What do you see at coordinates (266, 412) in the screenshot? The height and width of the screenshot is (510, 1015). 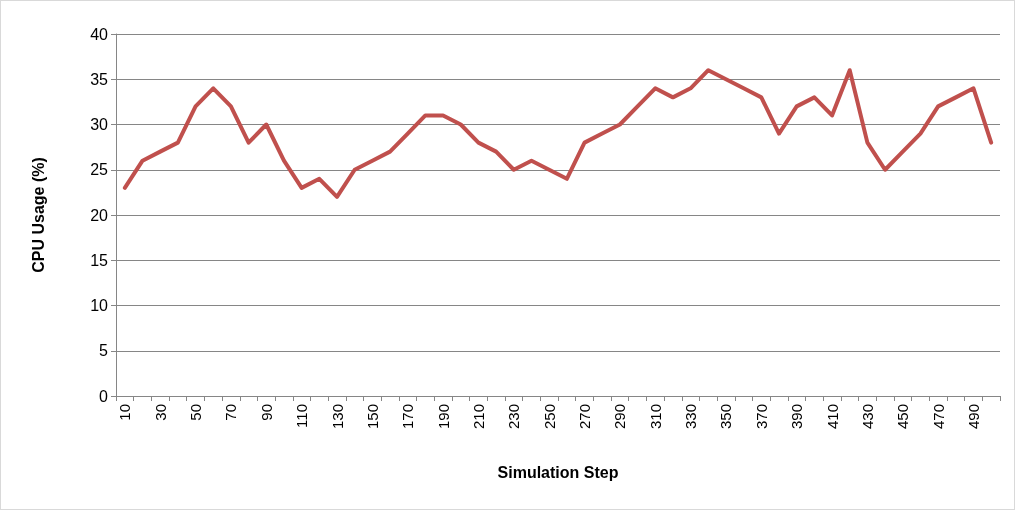 I see `x-tick-label: 90` at bounding box center [266, 412].